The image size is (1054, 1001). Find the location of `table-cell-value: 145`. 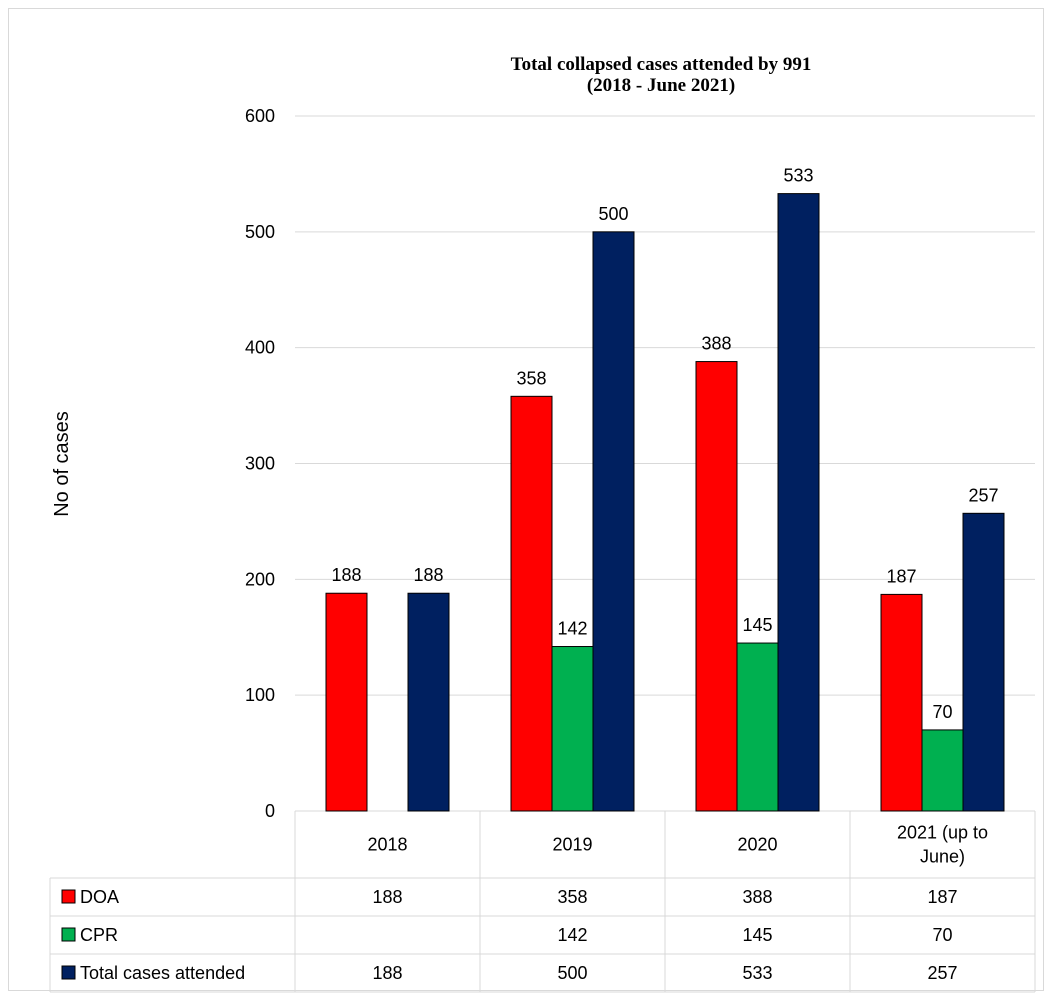

table-cell-value: 145 is located at coordinates (757, 935).